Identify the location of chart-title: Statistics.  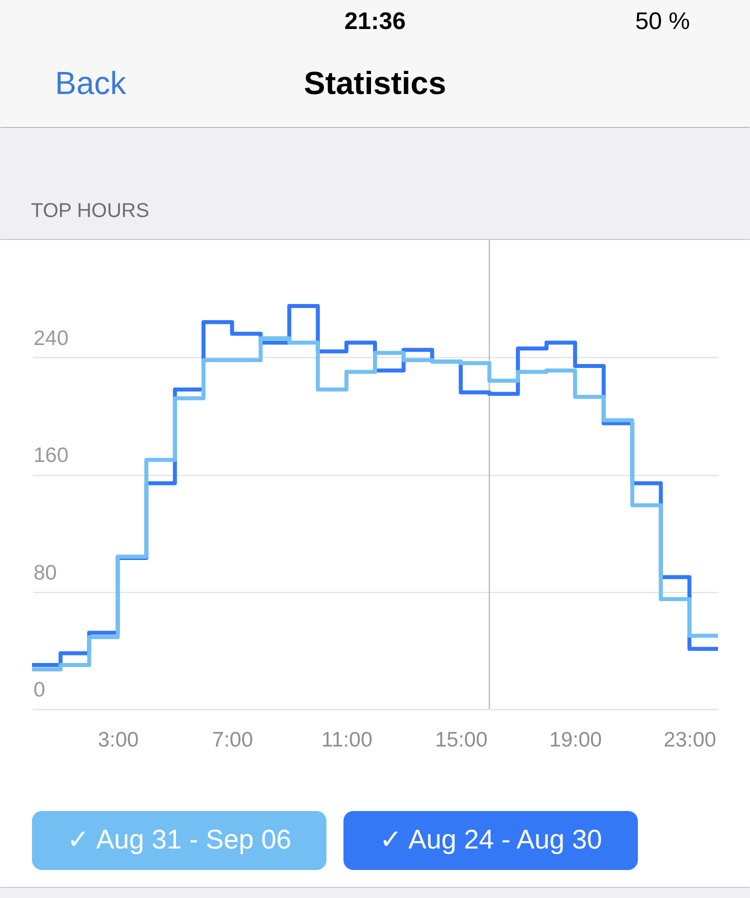
(375, 83).